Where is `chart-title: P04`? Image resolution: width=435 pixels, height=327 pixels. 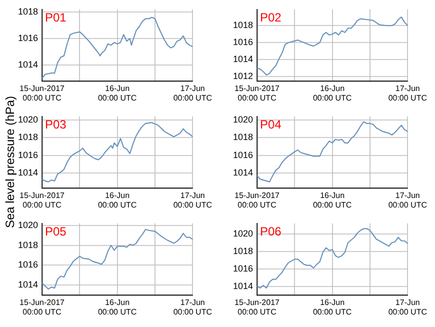
chart-title: P04 is located at coordinates (271, 125).